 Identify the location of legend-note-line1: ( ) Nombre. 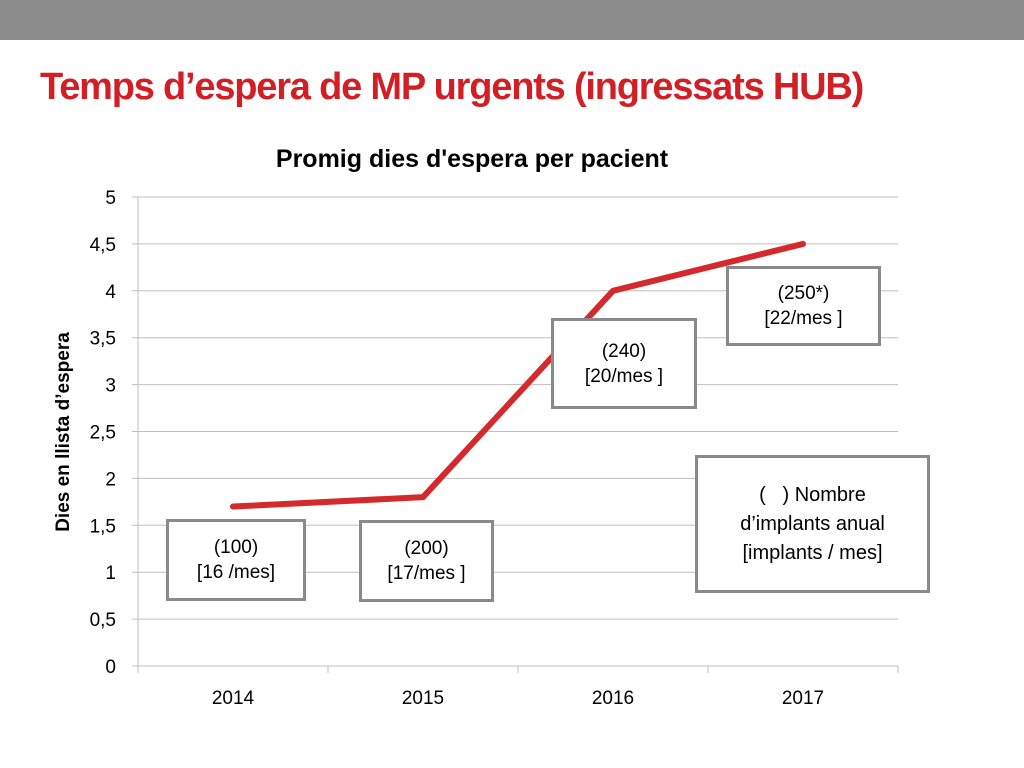
(812, 494).